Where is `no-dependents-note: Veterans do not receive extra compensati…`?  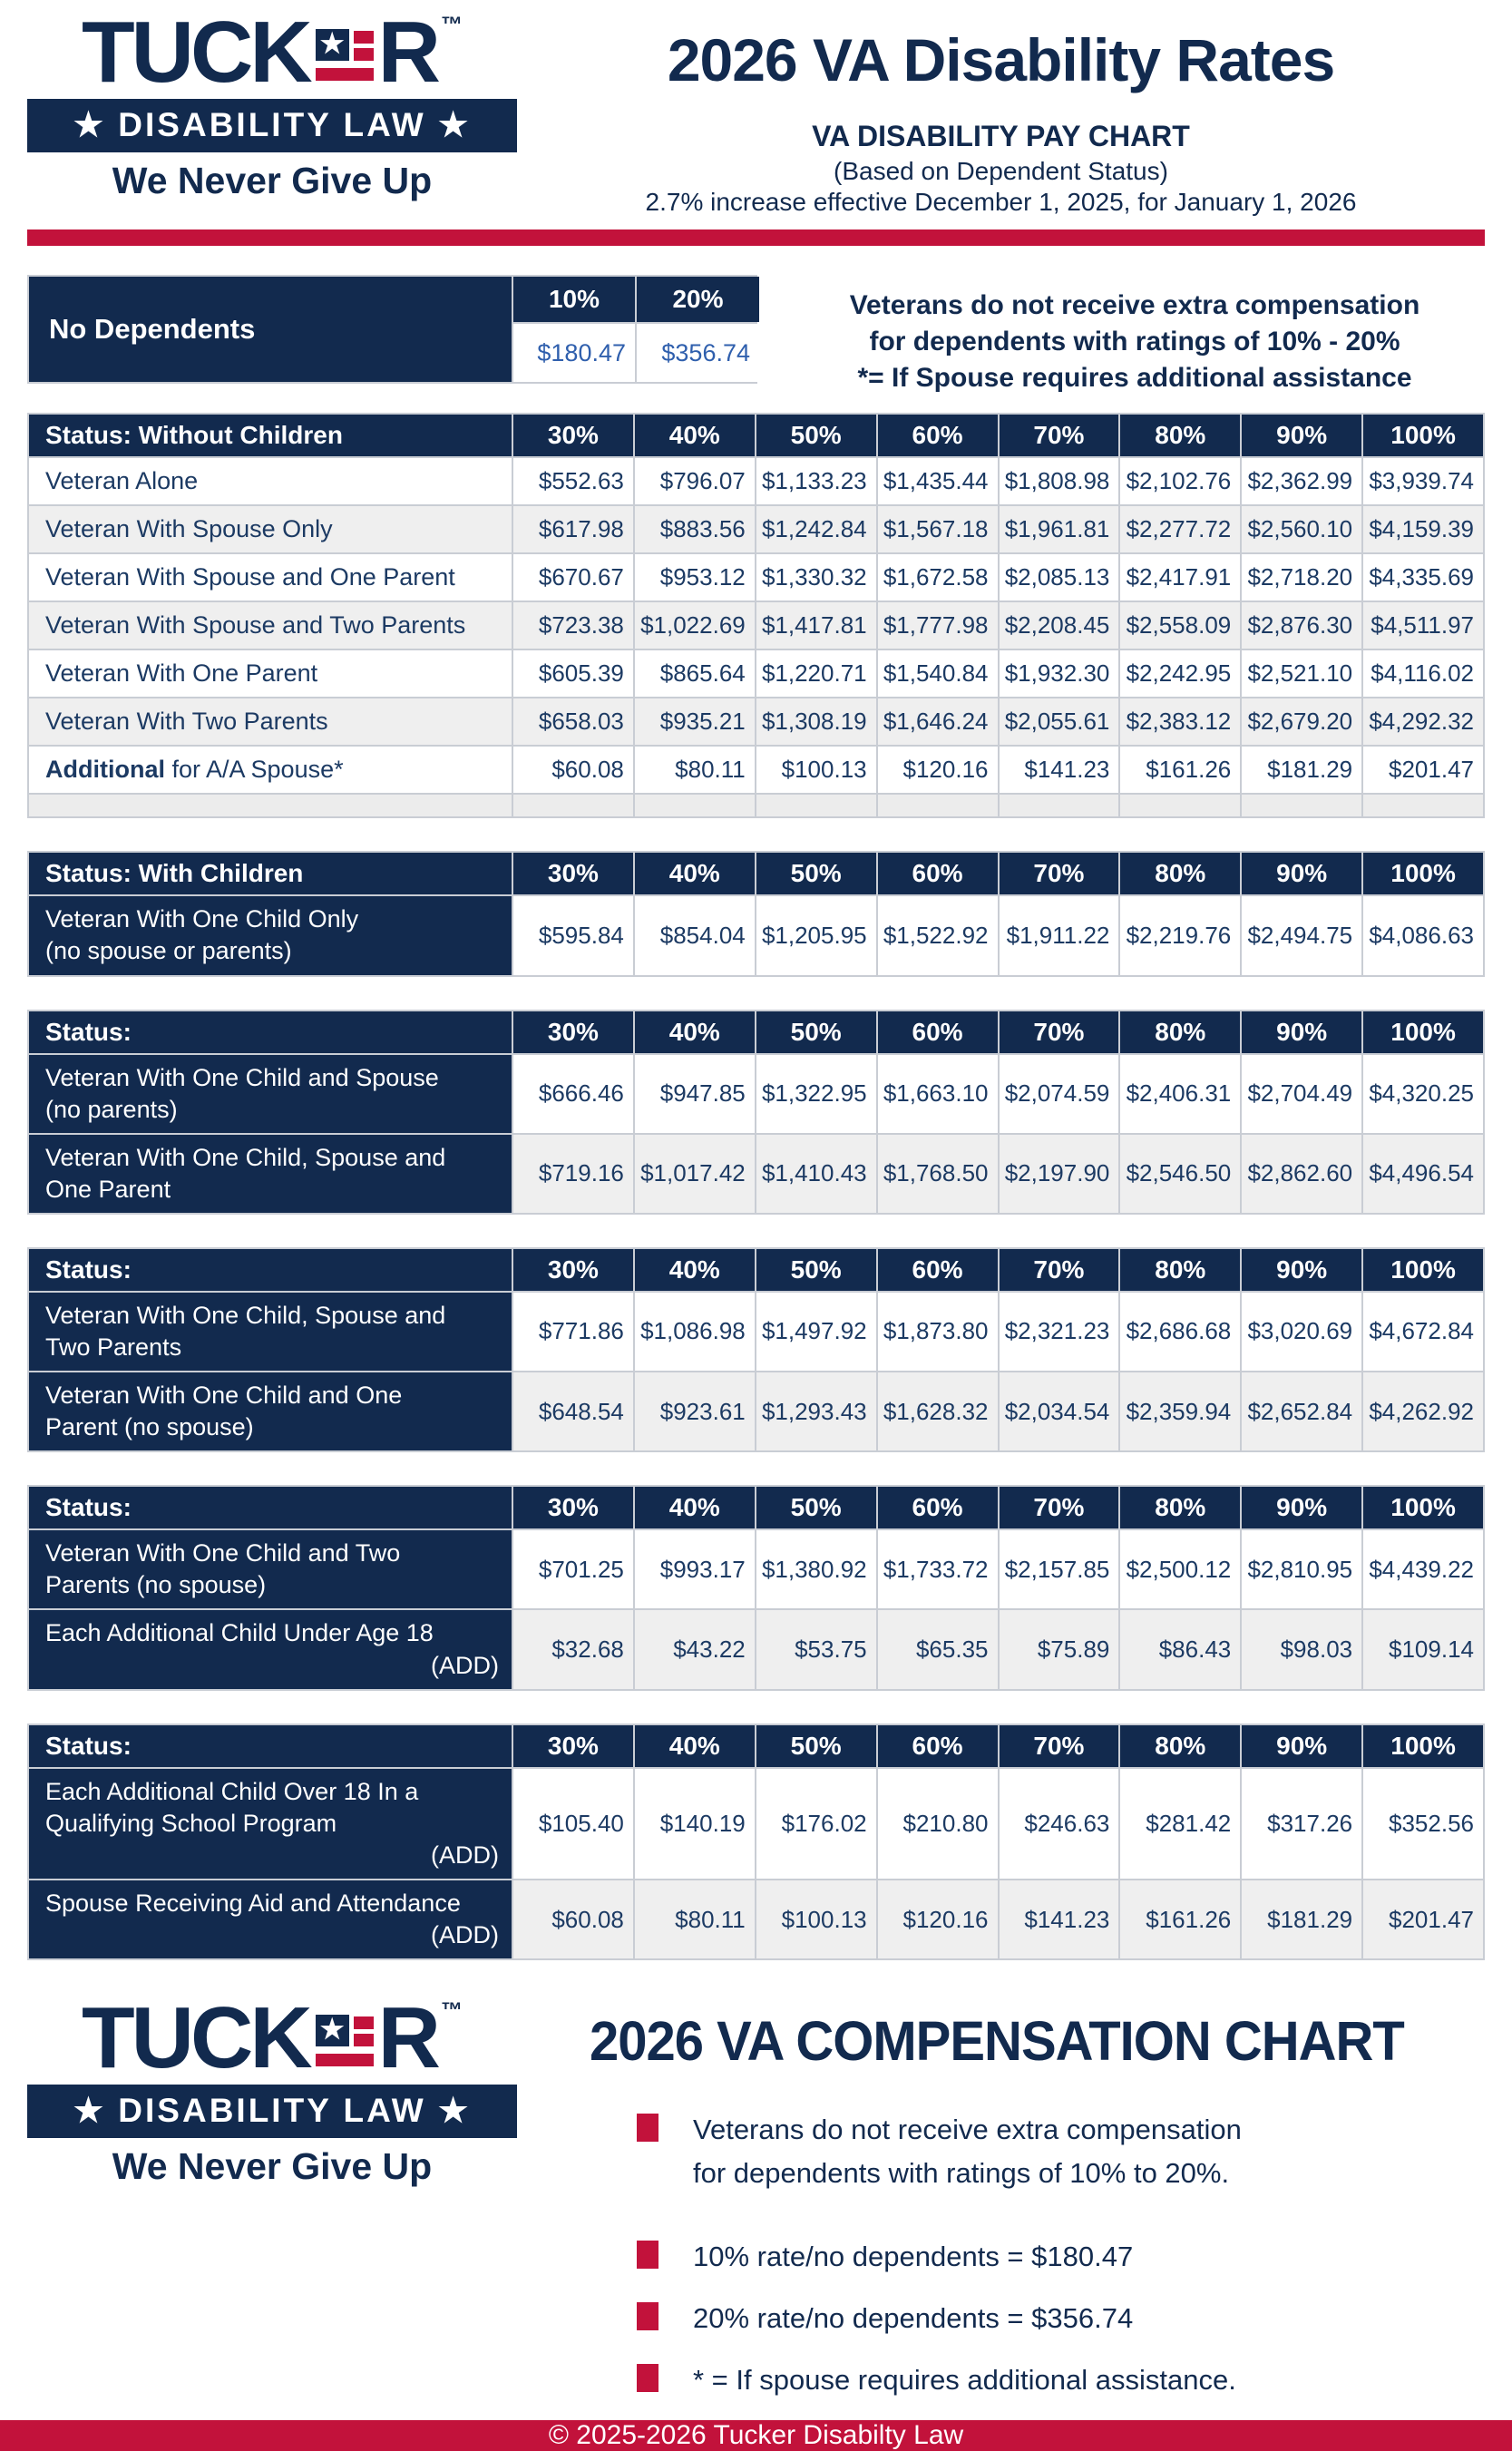
no-dependents-note: Veterans do not receive extra compensati… is located at coordinates (1121, 335).